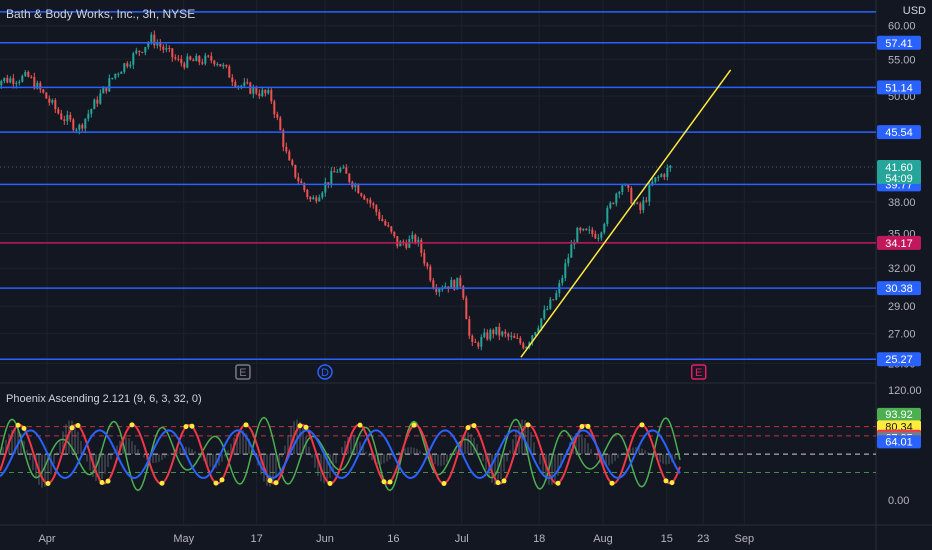 This screenshot has width=932, height=550. I want to click on indicator-title: Phoenix Ascending 2.121 (9, 6, 3, 32, 0), so click(104, 399).